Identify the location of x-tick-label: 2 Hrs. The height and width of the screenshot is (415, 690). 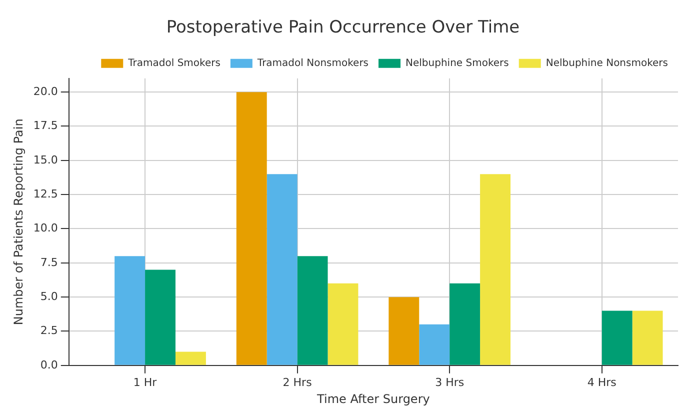
(297, 382).